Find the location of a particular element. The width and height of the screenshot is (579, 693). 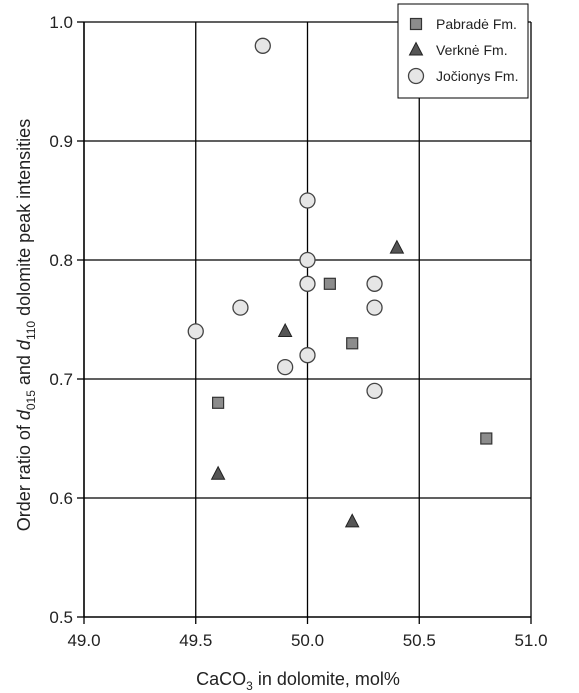

x-tick-label: 49.0 is located at coordinates (83, 640).